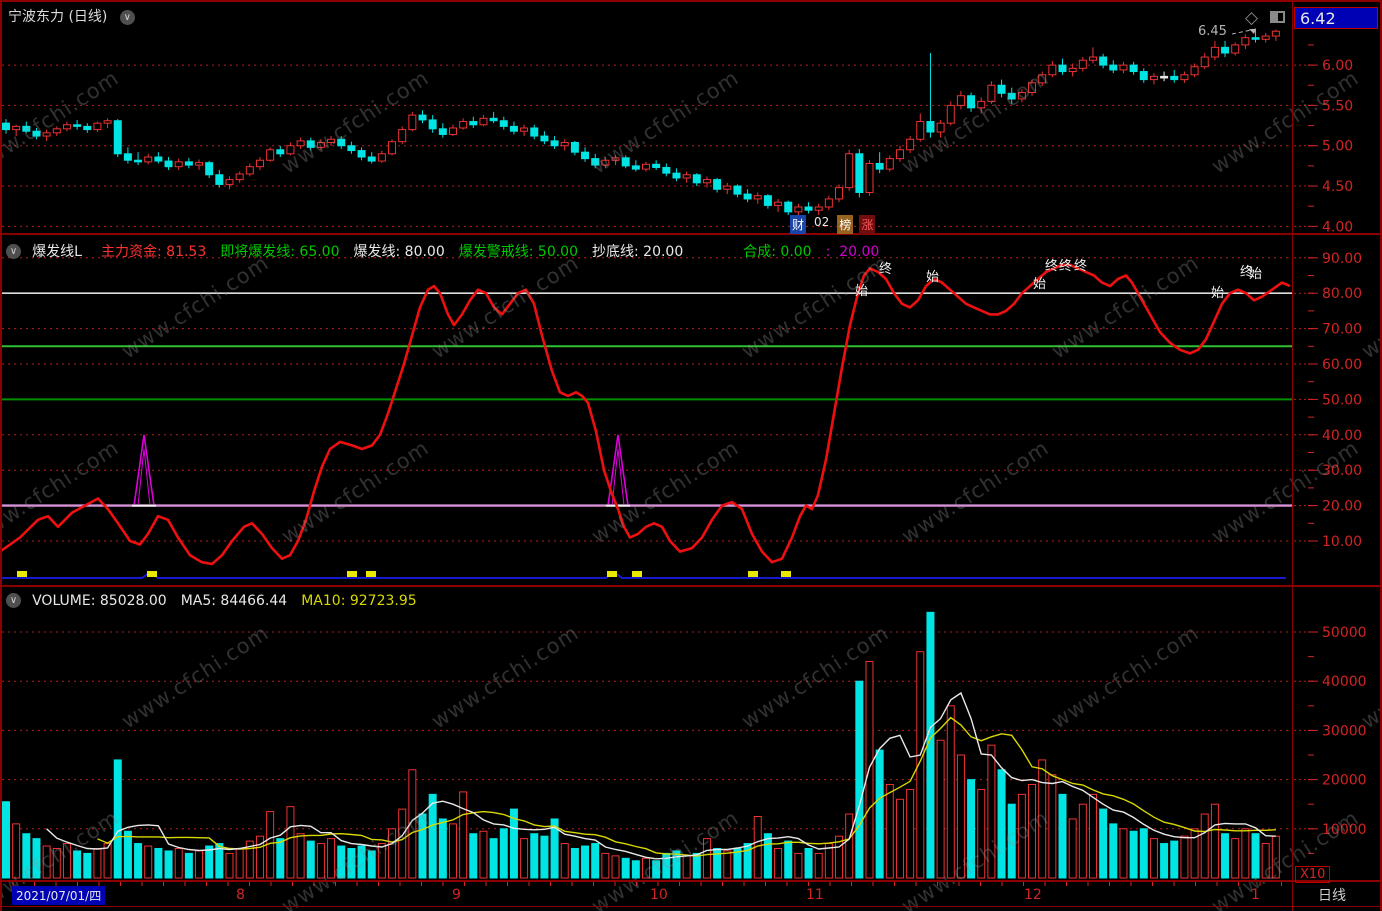 The height and width of the screenshot is (911, 1382). I want to click on volume-unit-label: X10, so click(1313, 874).